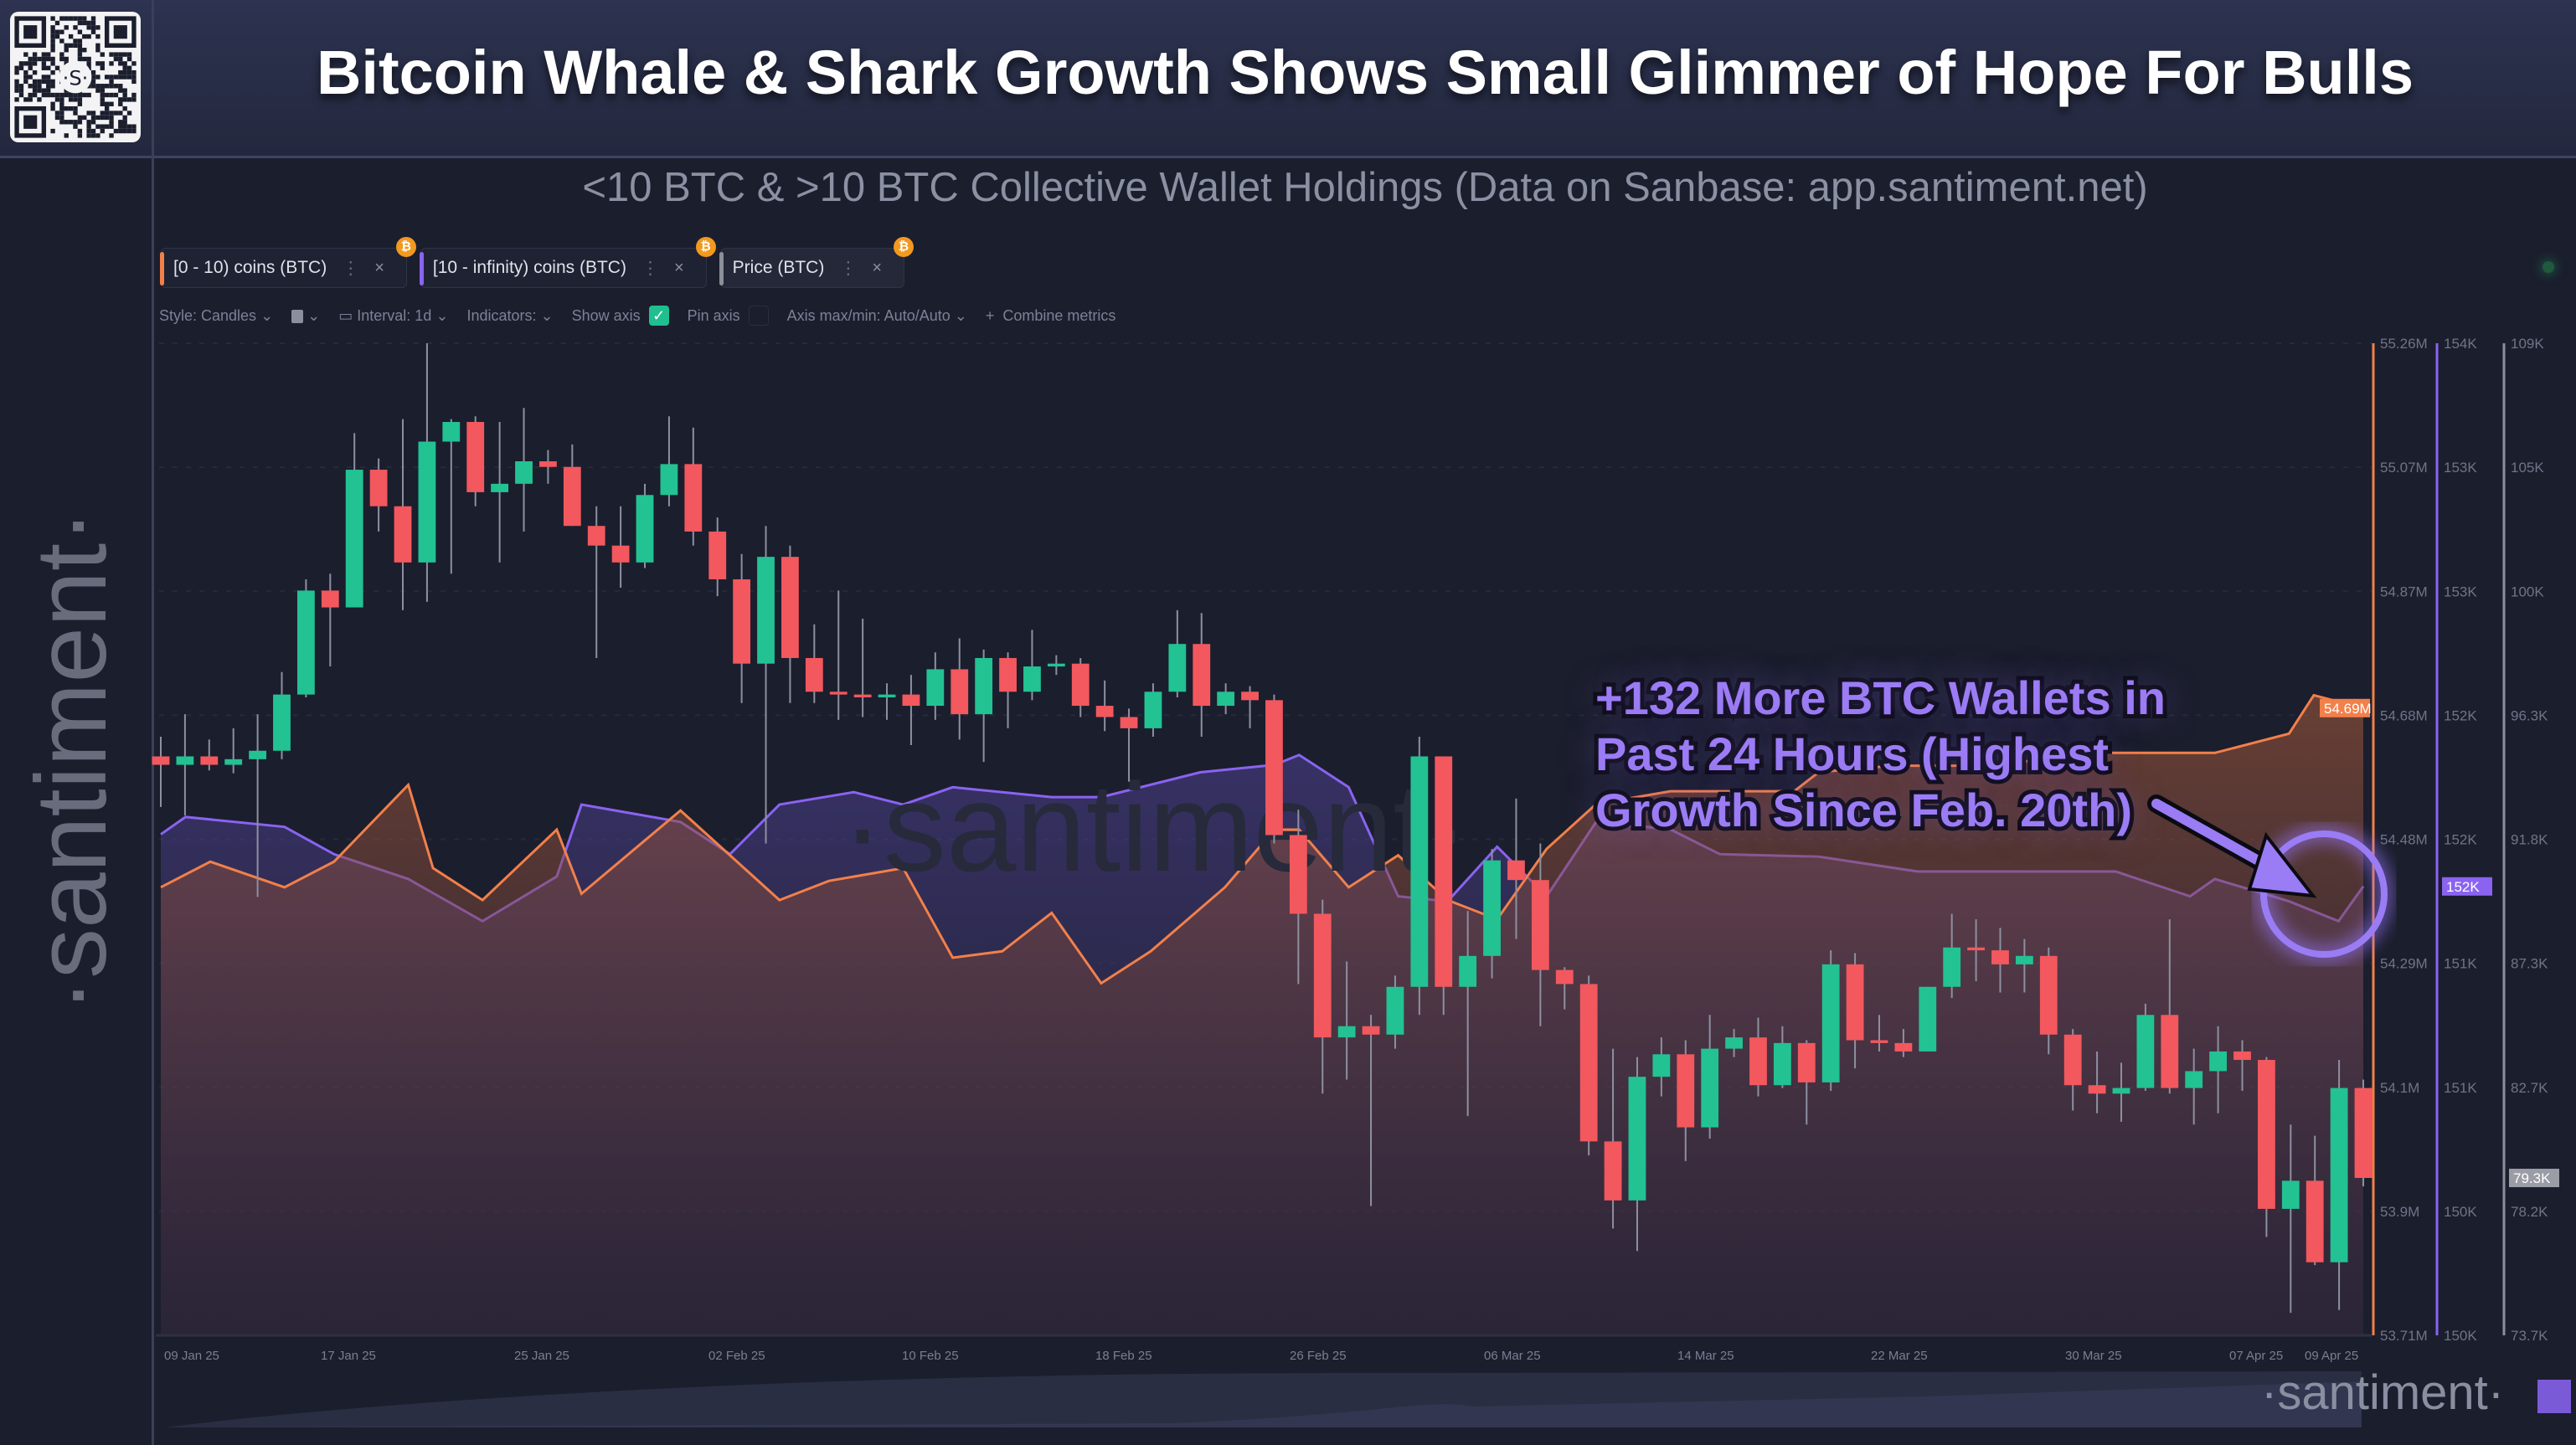  Describe the element at coordinates (2282, 864) in the screenshot. I see `arrow-head` at that location.